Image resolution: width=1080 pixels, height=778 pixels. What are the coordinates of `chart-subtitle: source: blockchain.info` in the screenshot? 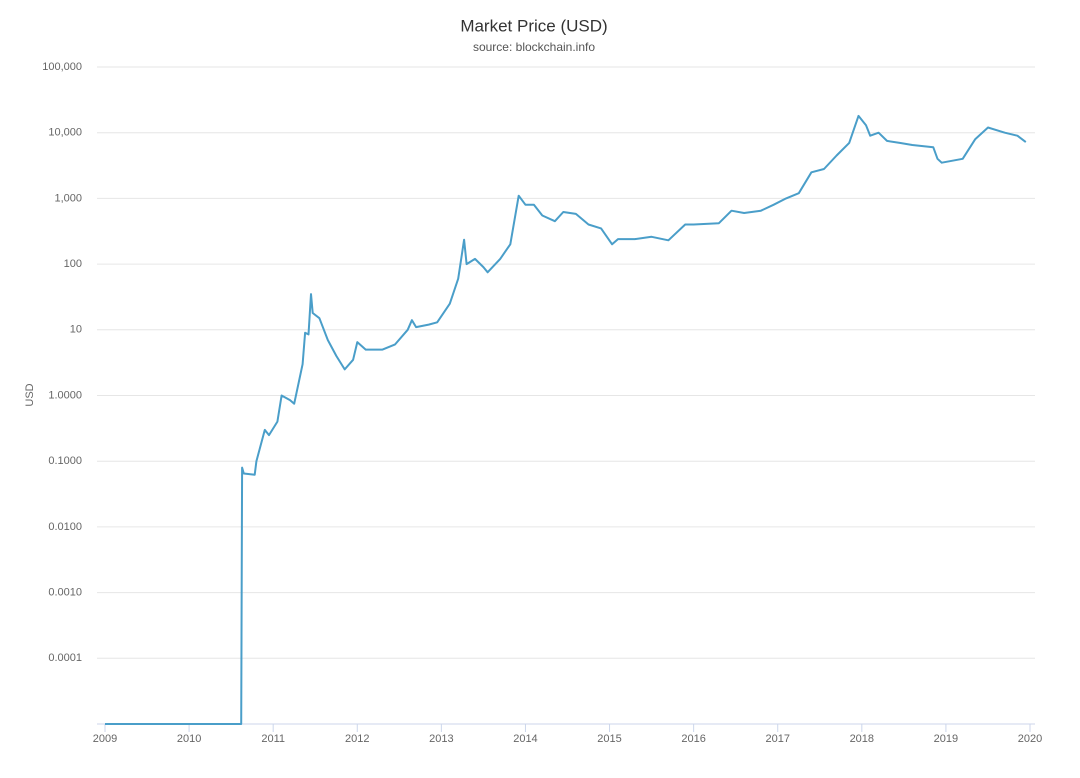 It's located at (534, 47).